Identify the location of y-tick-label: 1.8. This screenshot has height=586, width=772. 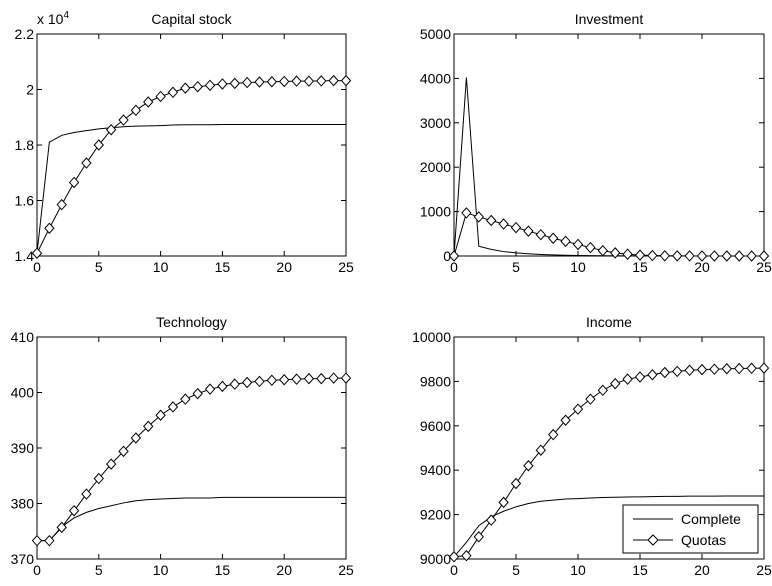
(25, 145).